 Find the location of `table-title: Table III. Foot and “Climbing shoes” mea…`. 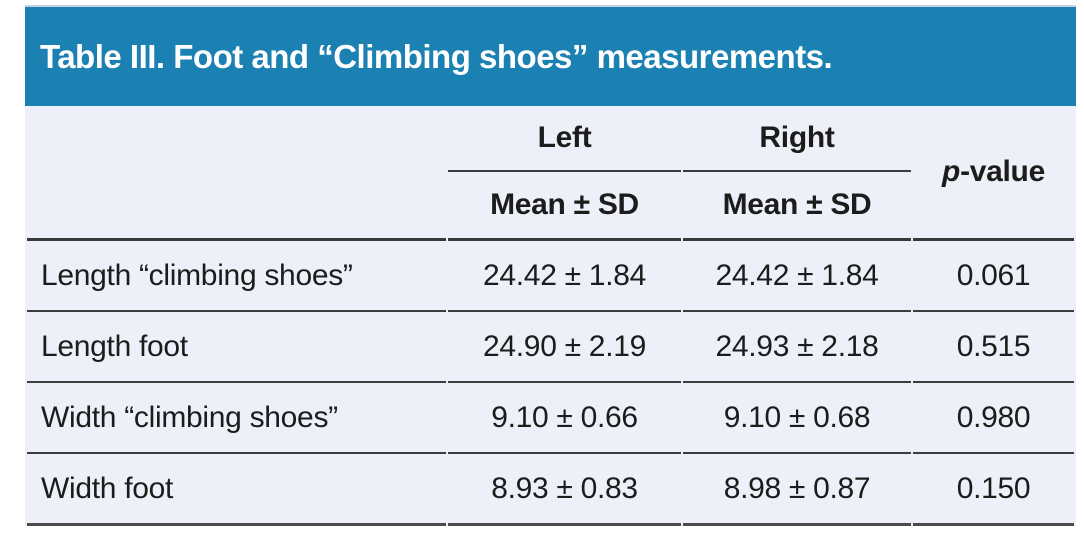

table-title: Table III. Foot and “Climbing shoes” mea… is located at coordinates (436, 56).